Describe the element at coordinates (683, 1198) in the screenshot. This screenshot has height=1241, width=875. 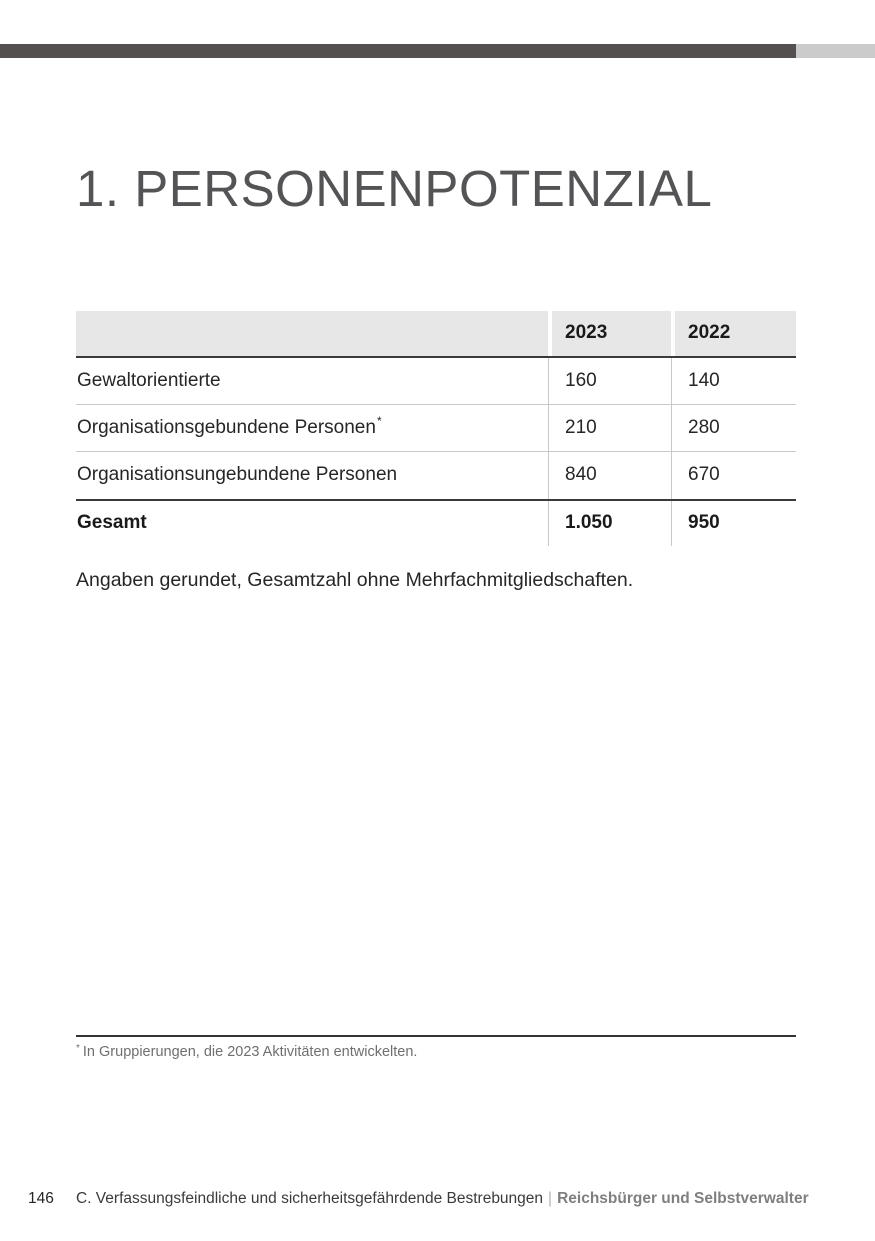
I see `footer-section: Reichsbürger und Selbstverwalter` at that location.